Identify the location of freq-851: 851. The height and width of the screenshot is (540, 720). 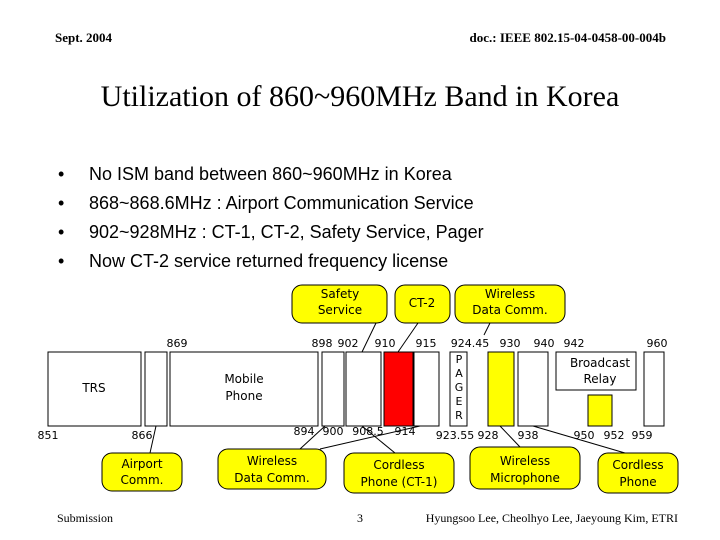
(48, 435).